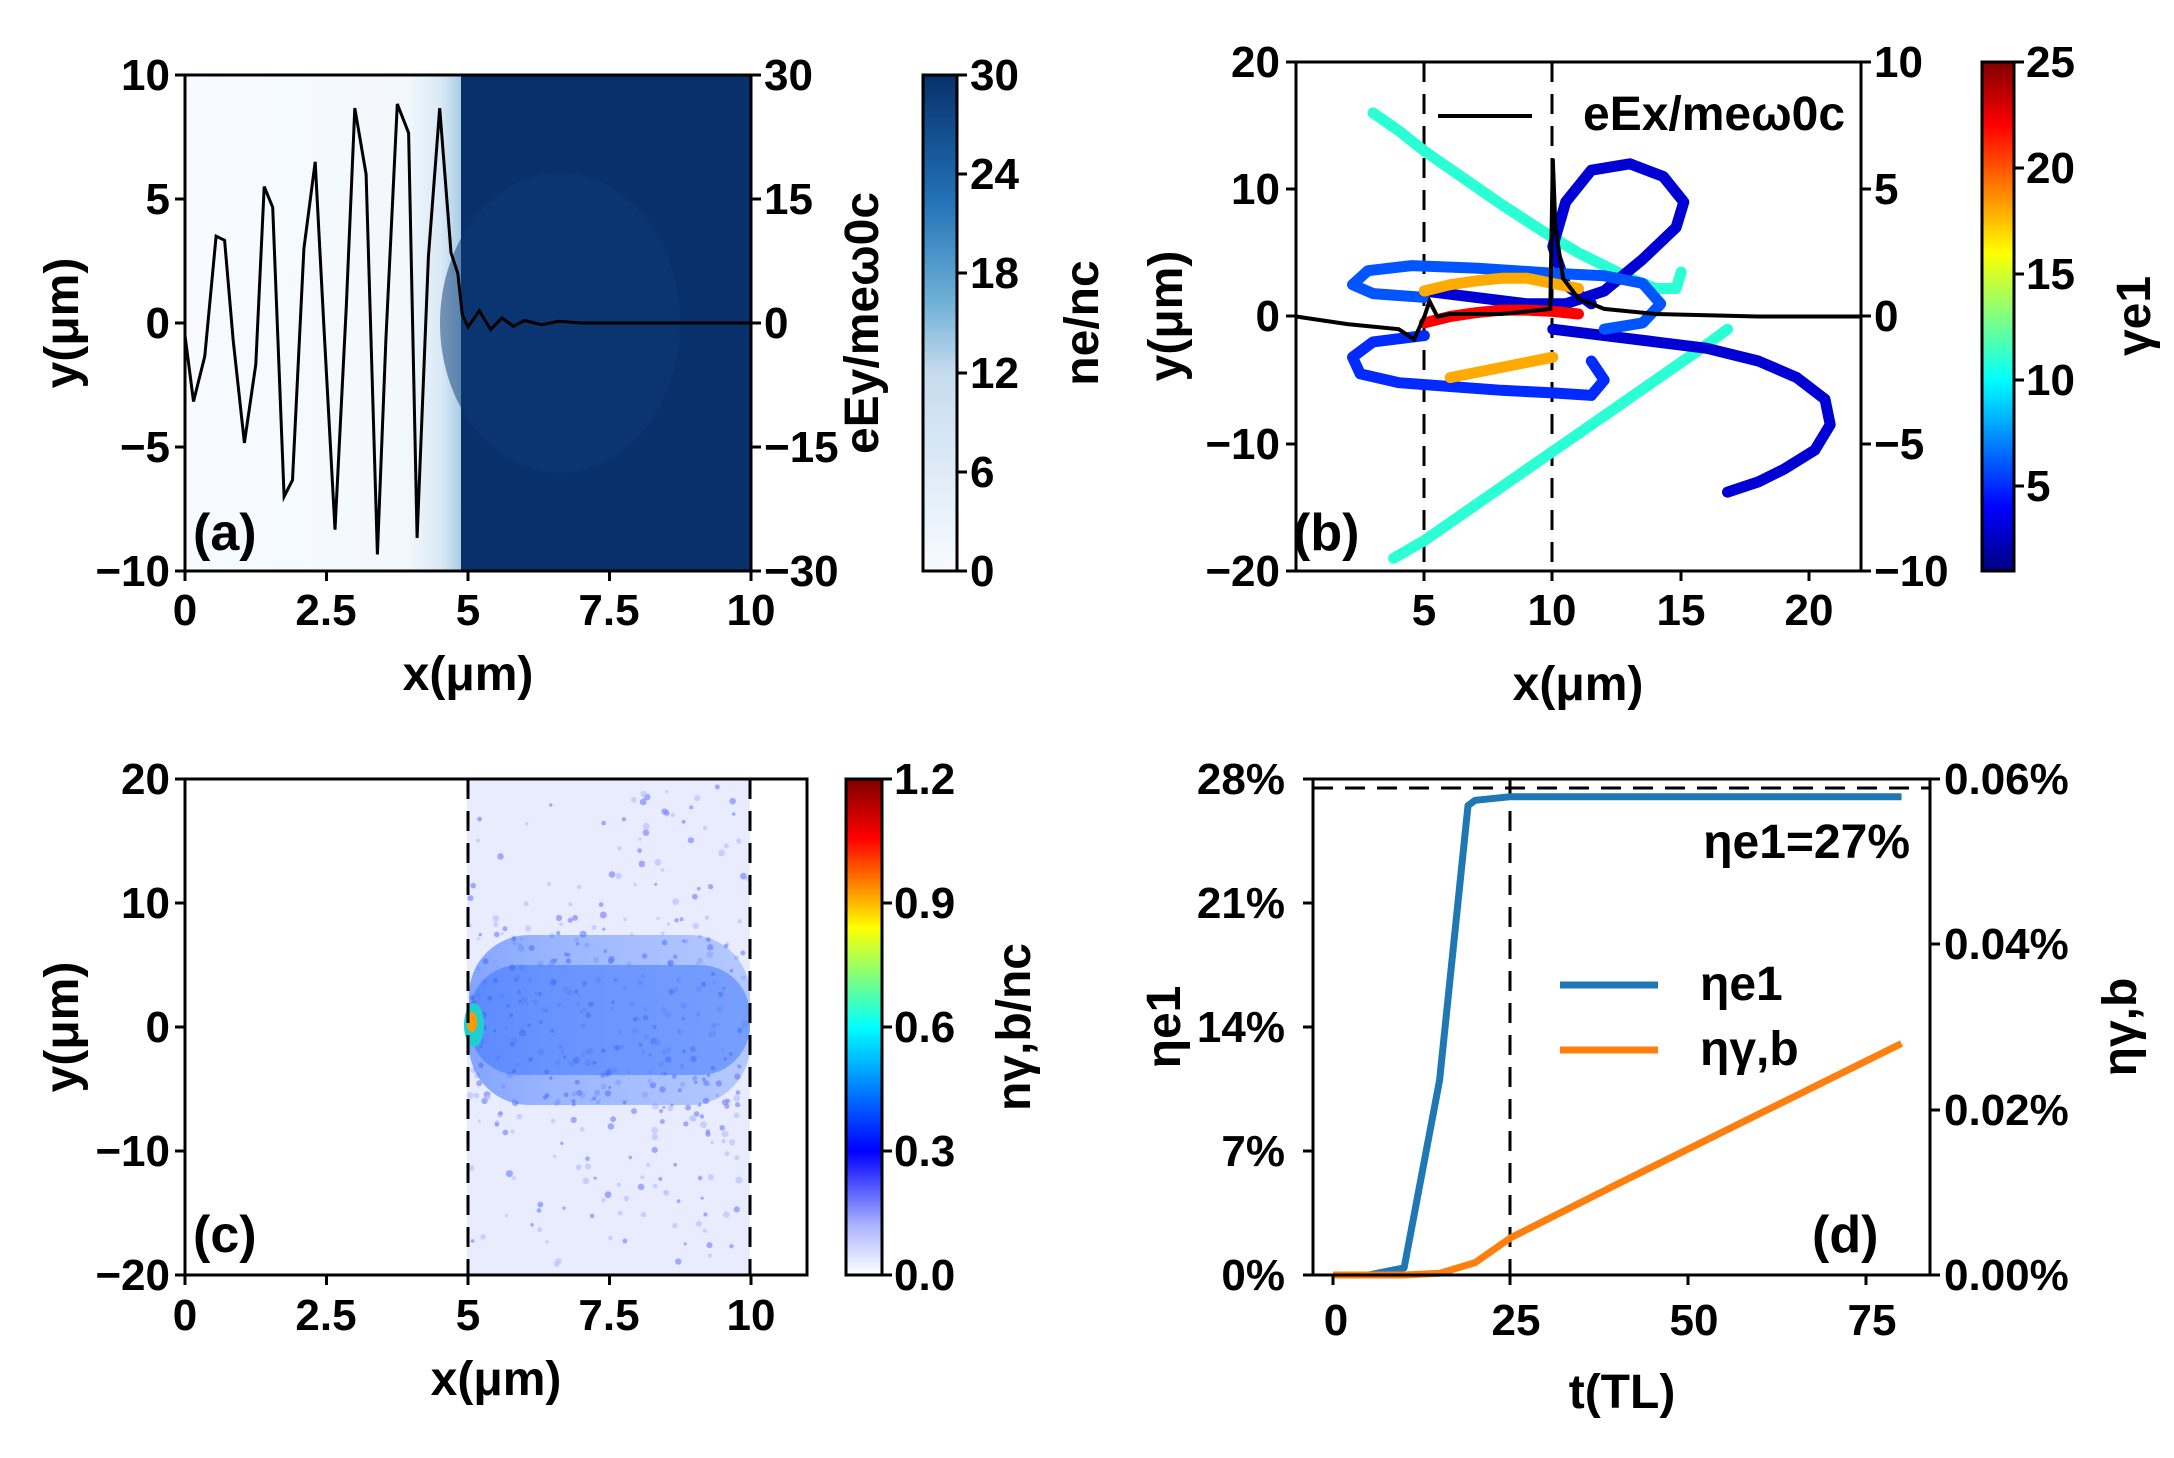 The image size is (2174, 1458). Describe the element at coordinates (325, 610) in the screenshot. I see `panel-a-xtick-1: 2.5` at that location.